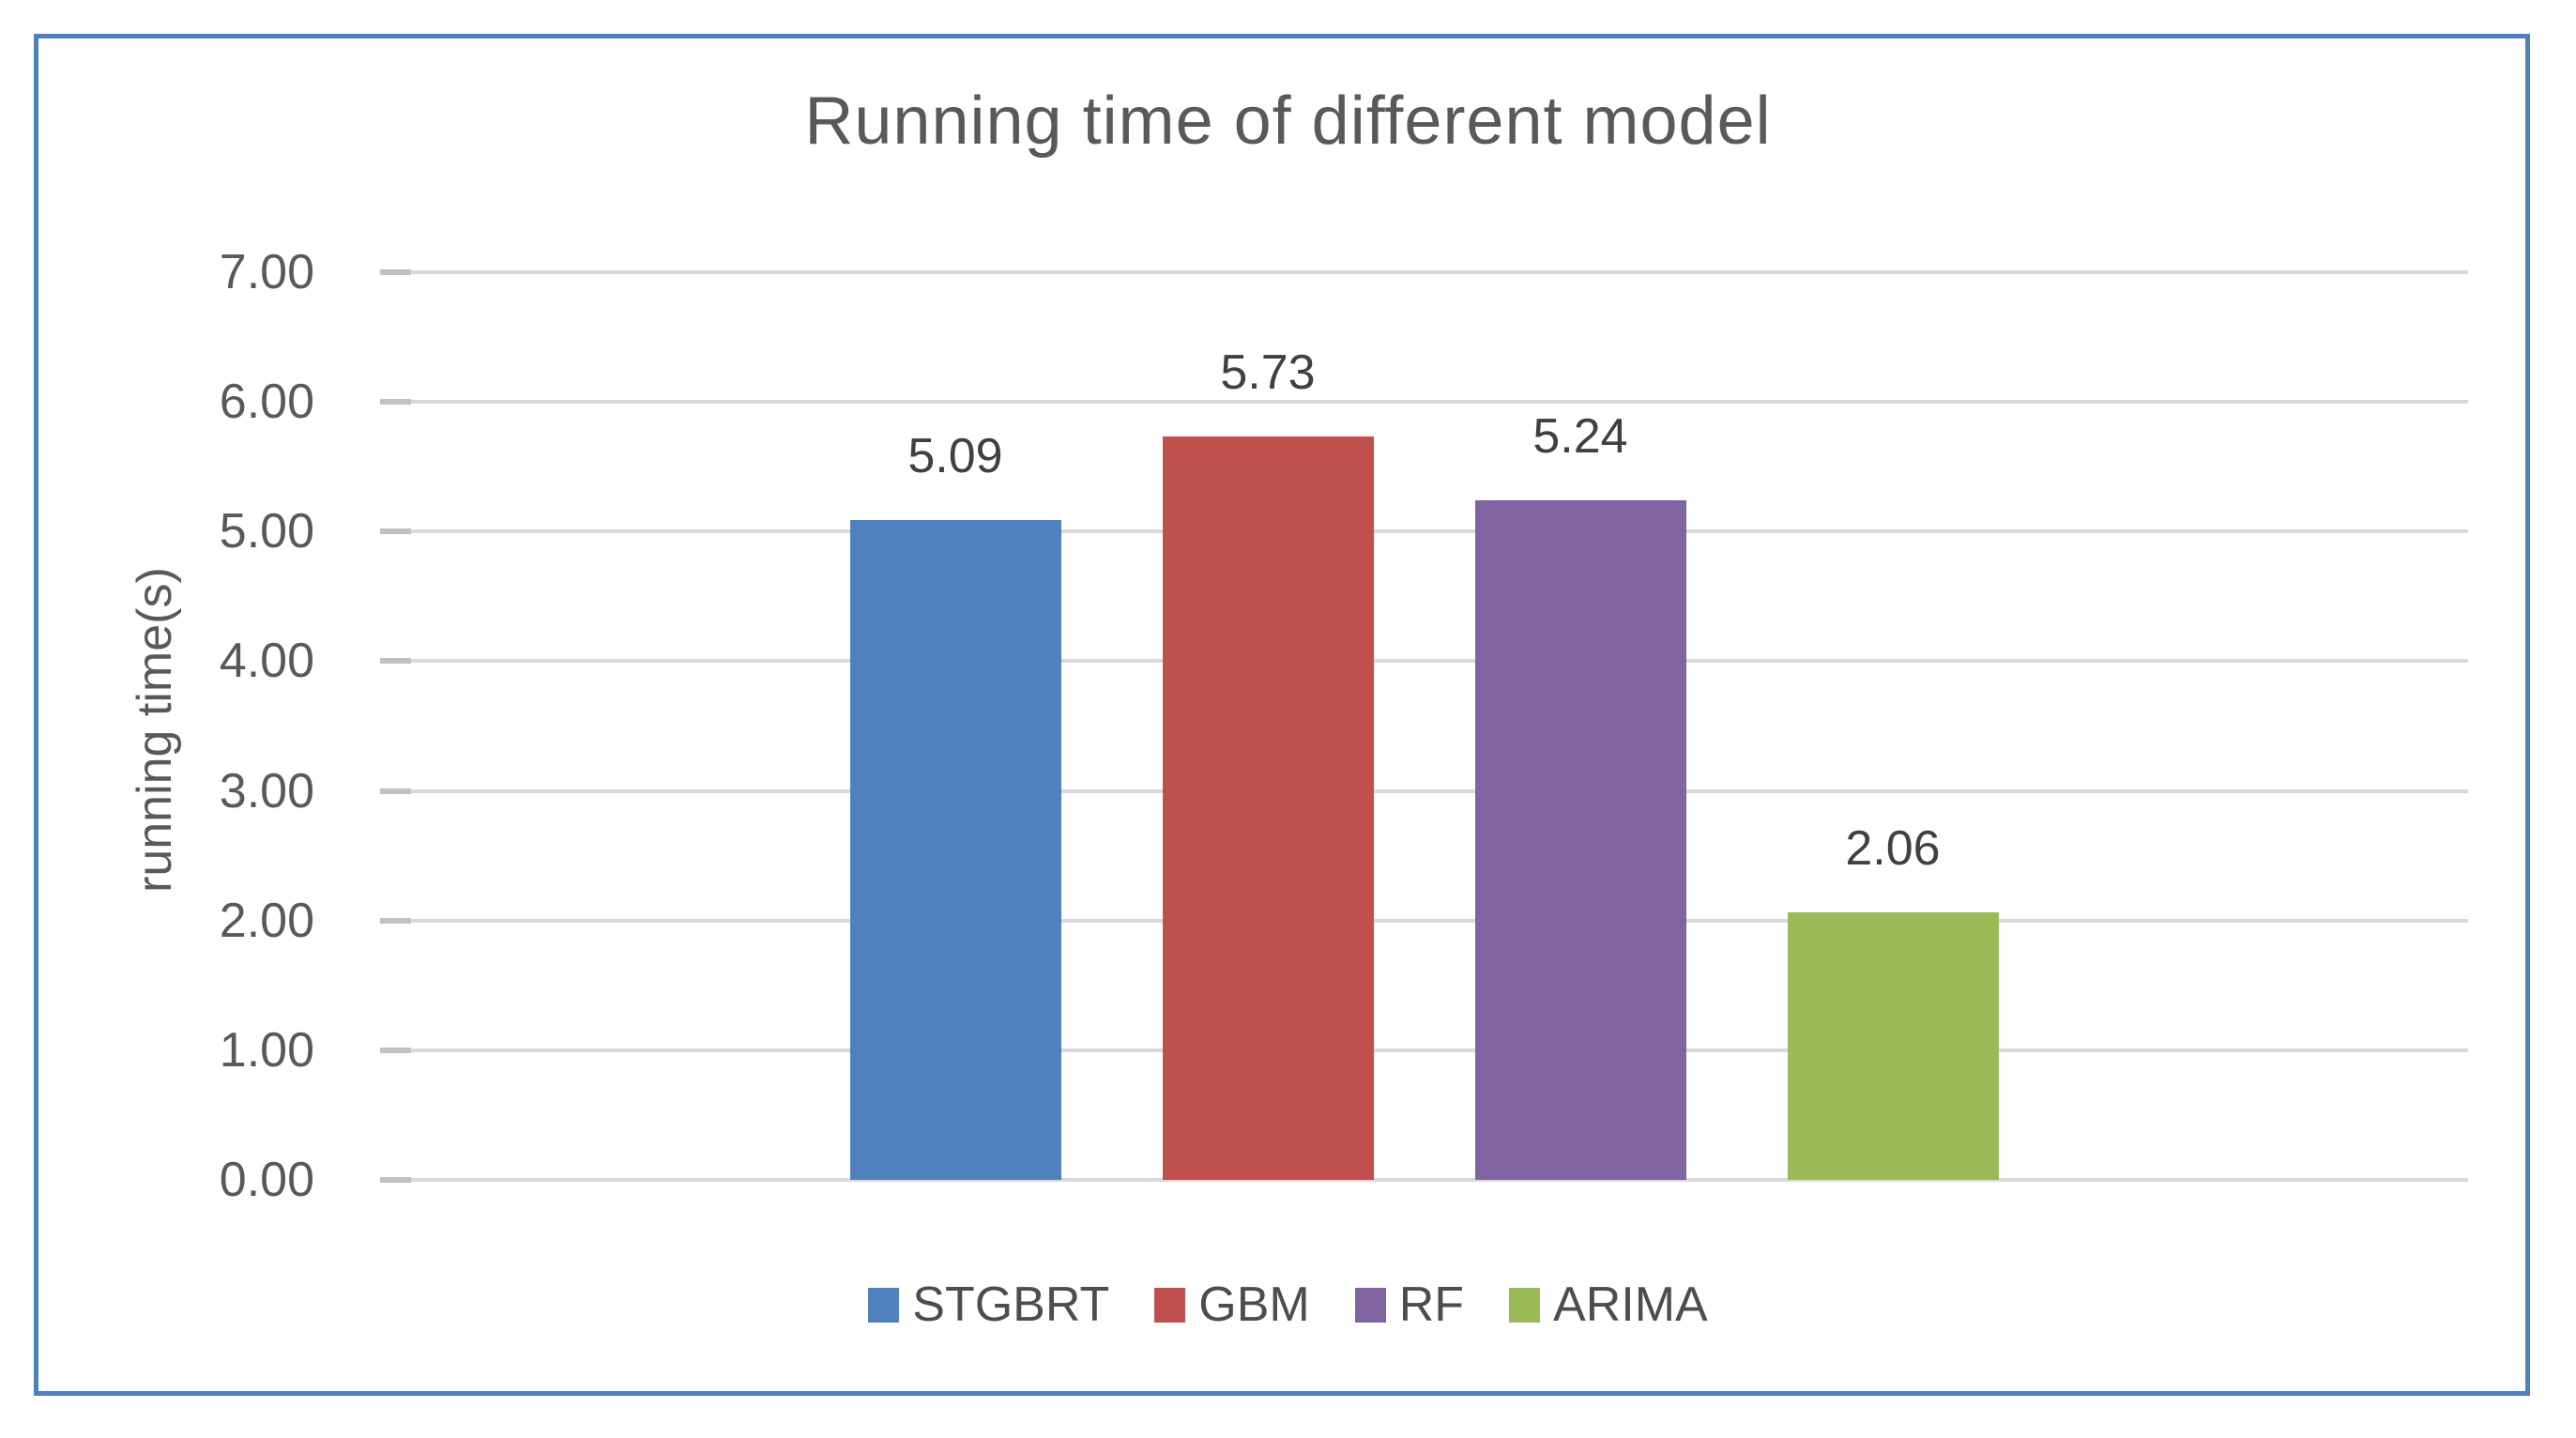 The height and width of the screenshot is (1438, 2576). I want to click on legend-label: RF, so click(1431, 1304).